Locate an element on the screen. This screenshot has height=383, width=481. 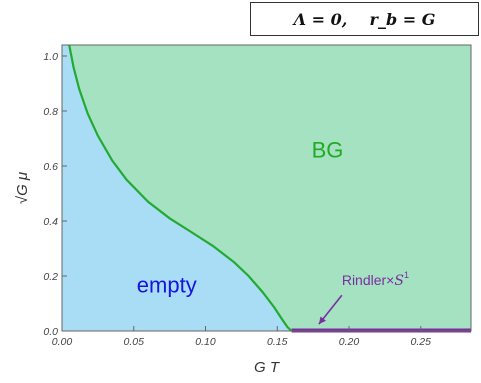
rindler-label: Rindler×S1 is located at coordinates (375, 279).